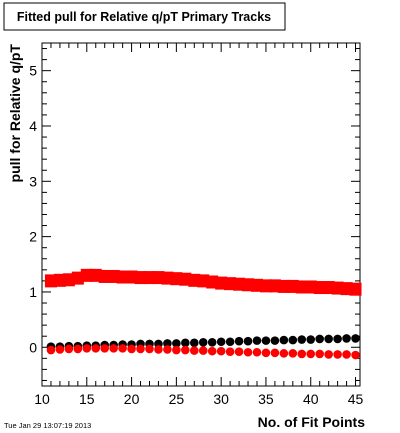 The width and height of the screenshot is (400, 433). What do you see at coordinates (33, 126) in the screenshot?
I see `y-tick-label: 4` at bounding box center [33, 126].